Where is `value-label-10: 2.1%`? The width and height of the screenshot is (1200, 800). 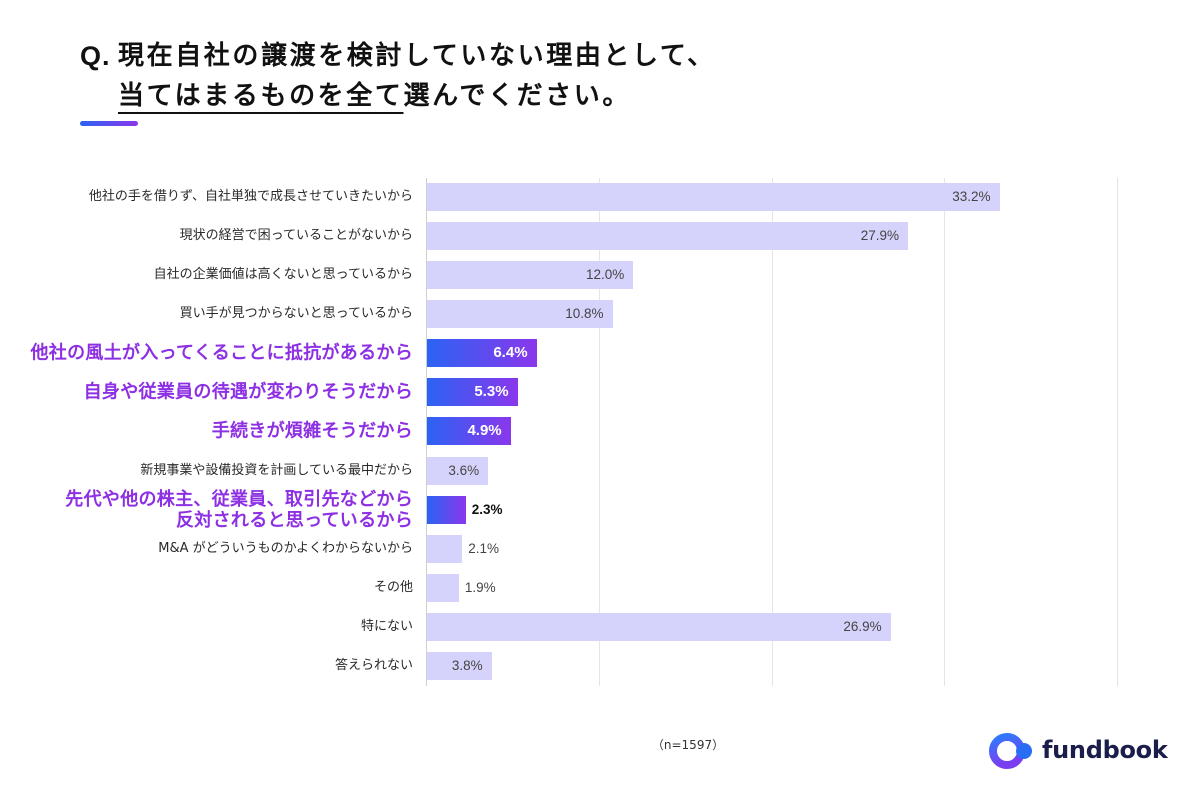
value-label-10: 2.1% is located at coordinates (484, 548).